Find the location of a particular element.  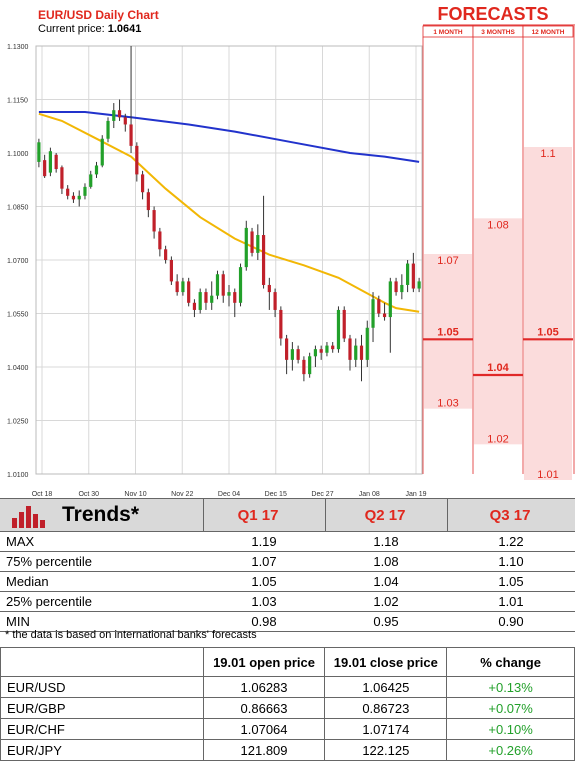

prices-row: EUR/USD 1.06283 1.06425 +0.13% is located at coordinates (287, 687).